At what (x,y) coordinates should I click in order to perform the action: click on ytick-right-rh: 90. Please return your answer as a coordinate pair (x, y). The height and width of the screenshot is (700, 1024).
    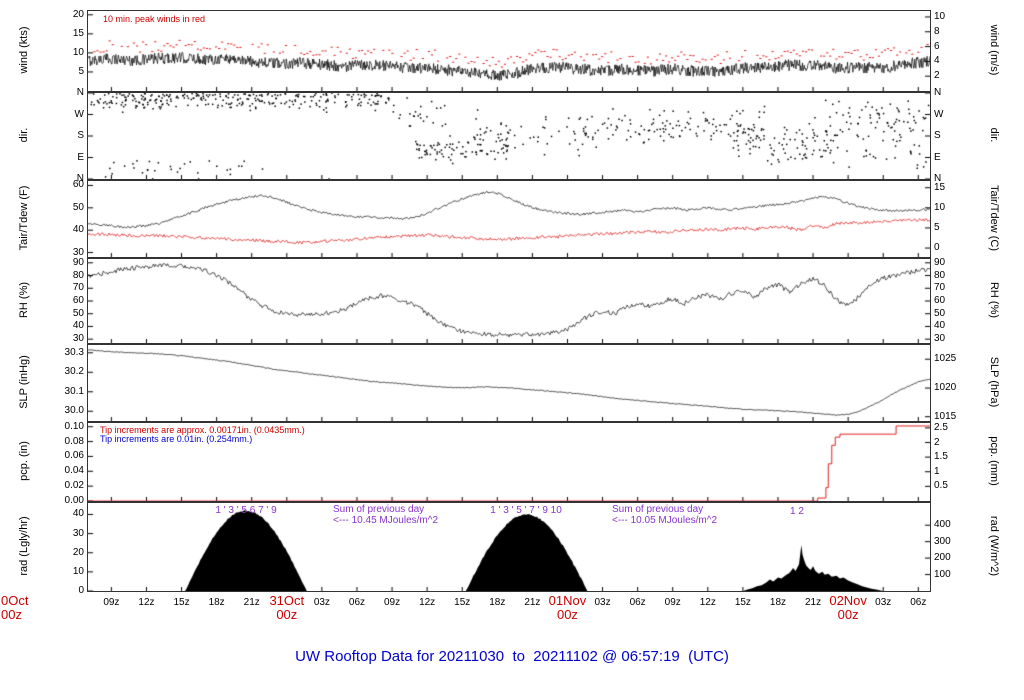
    Looking at the image, I should click on (940, 262).